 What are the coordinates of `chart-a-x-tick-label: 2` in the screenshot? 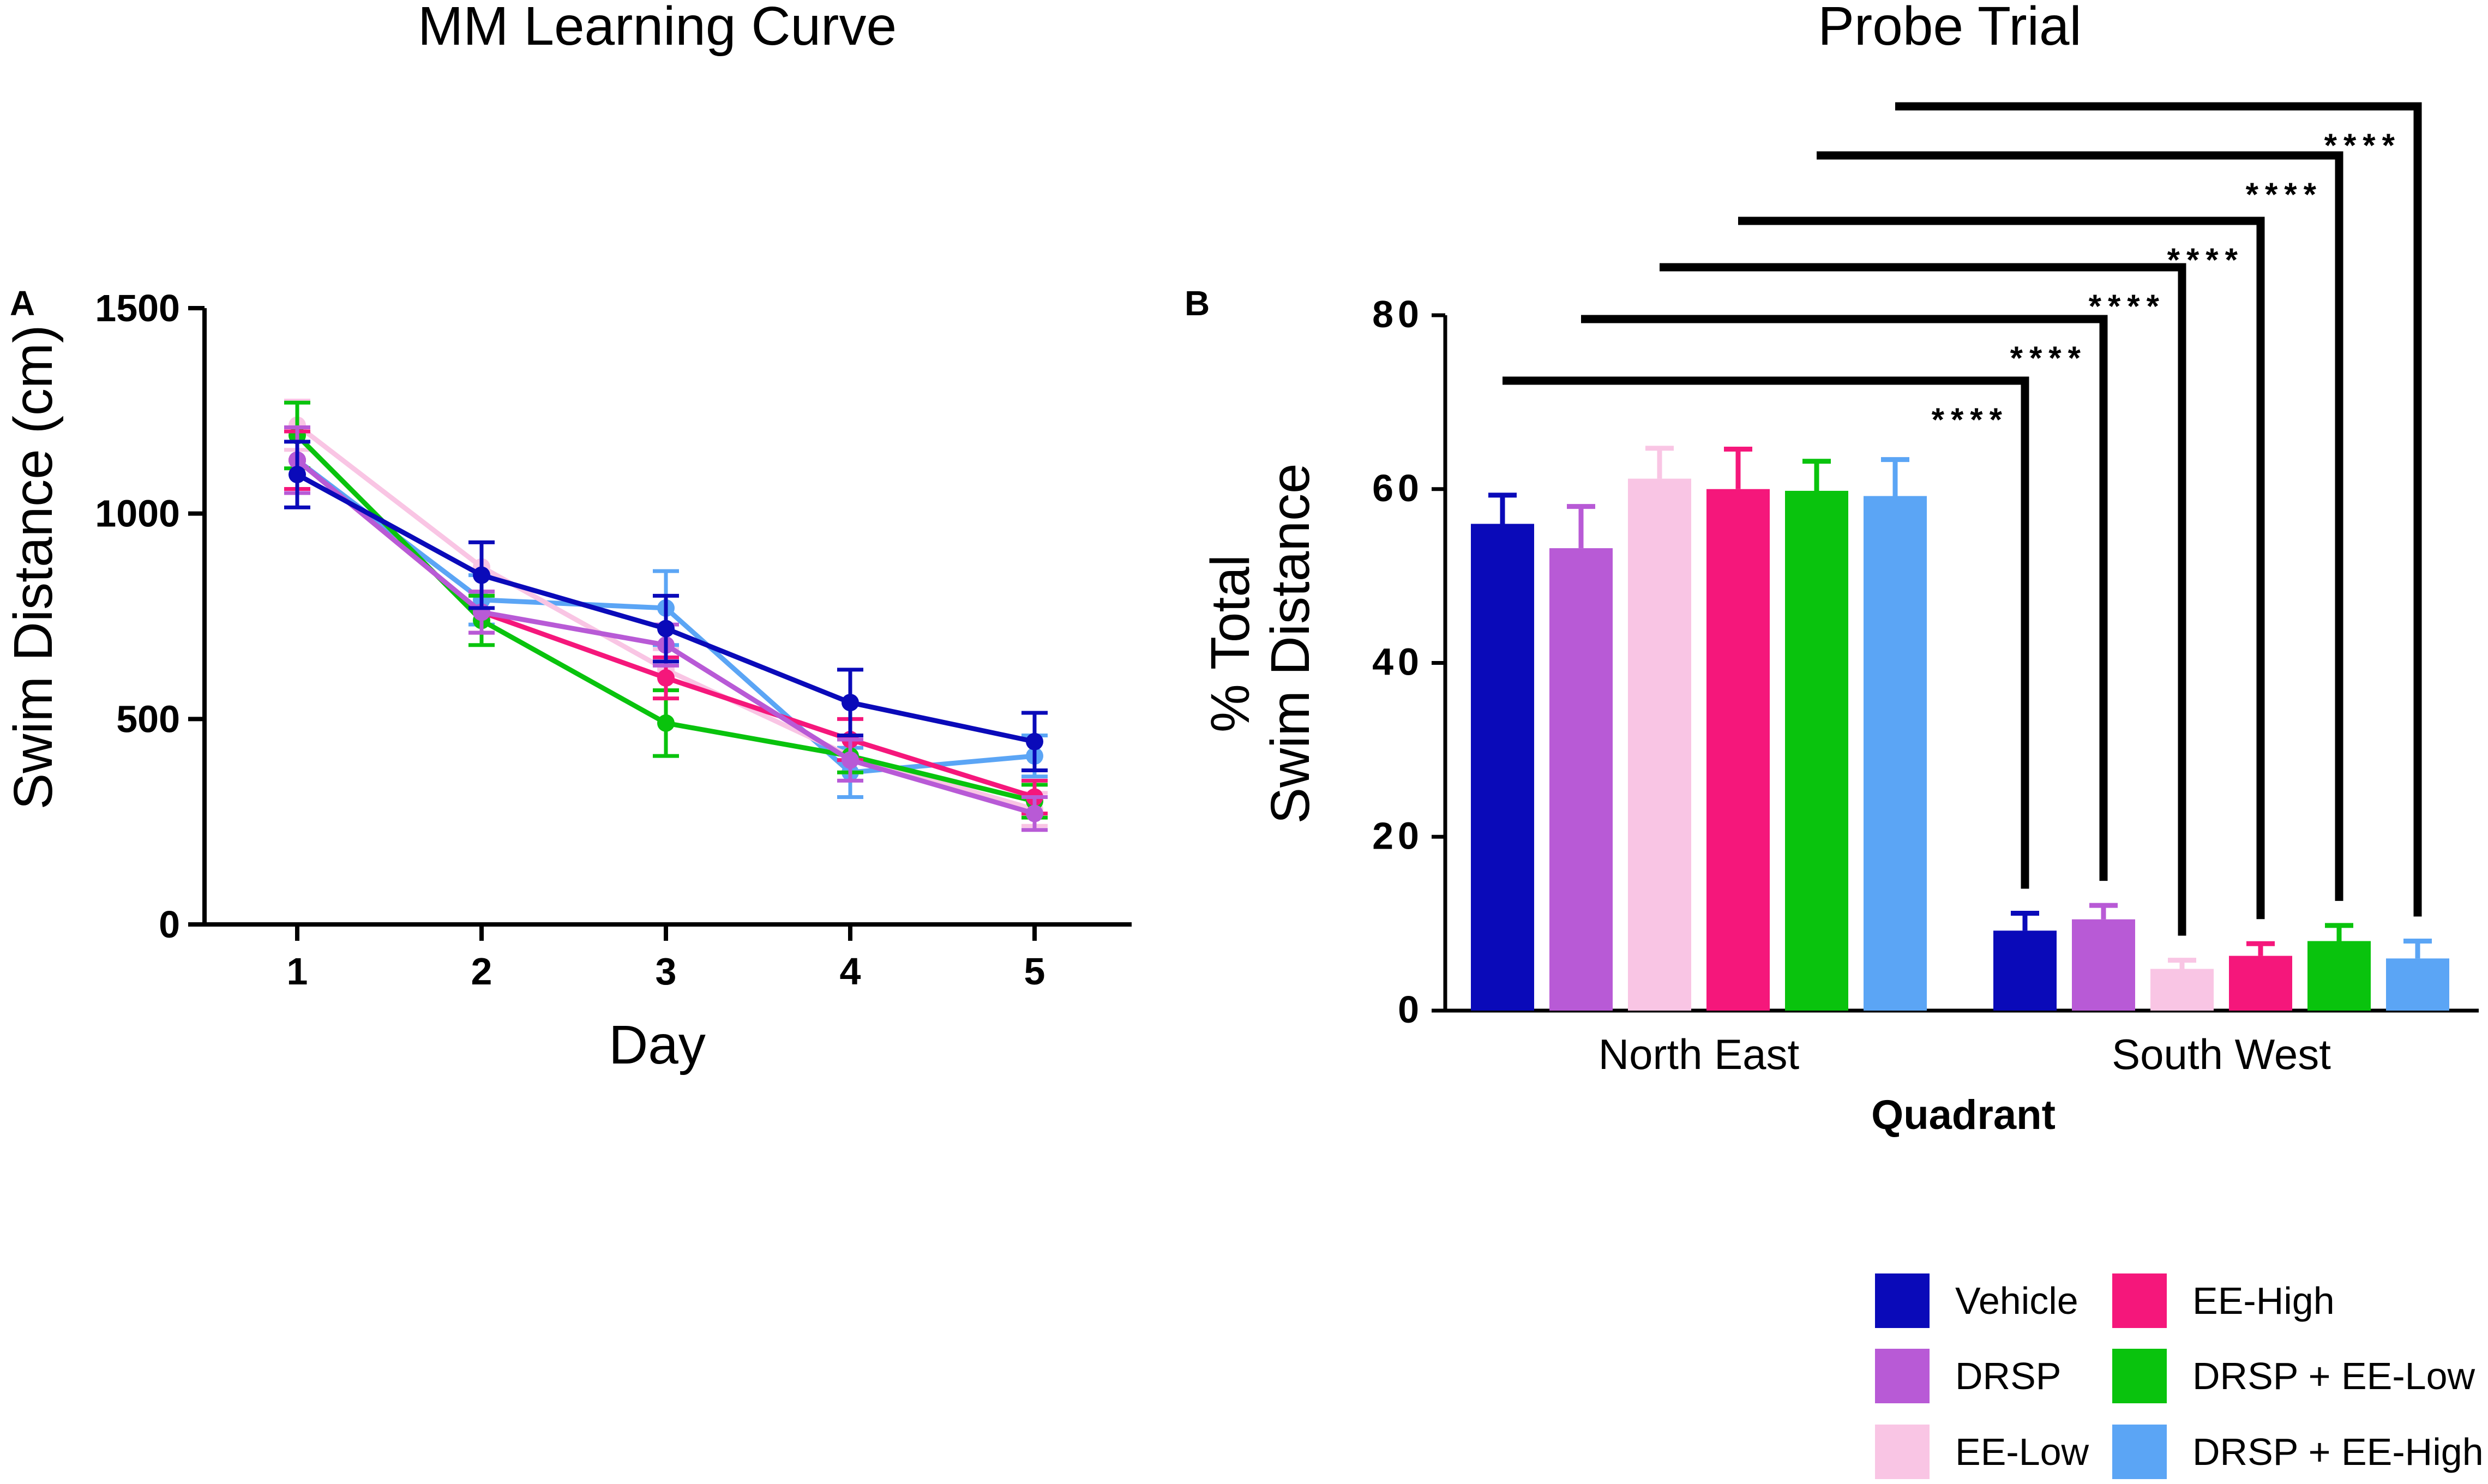 It's located at (481, 972).